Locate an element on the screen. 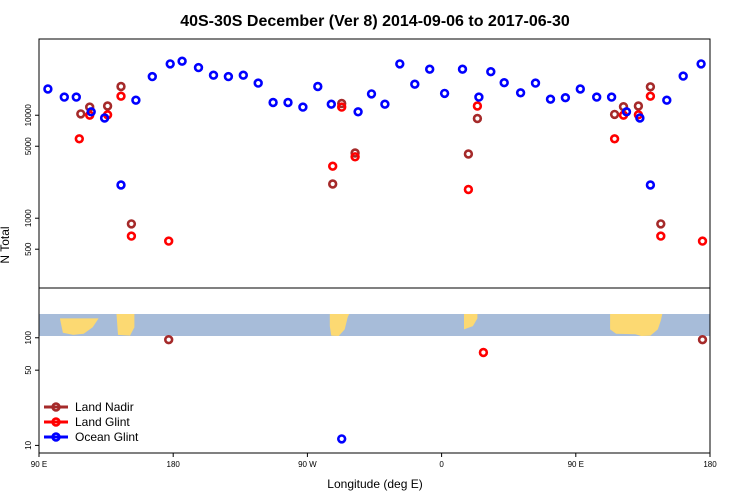 Image resolution: width=750 pixels, height=500 pixels. y-tick-label: 10000 is located at coordinates (28, 115).